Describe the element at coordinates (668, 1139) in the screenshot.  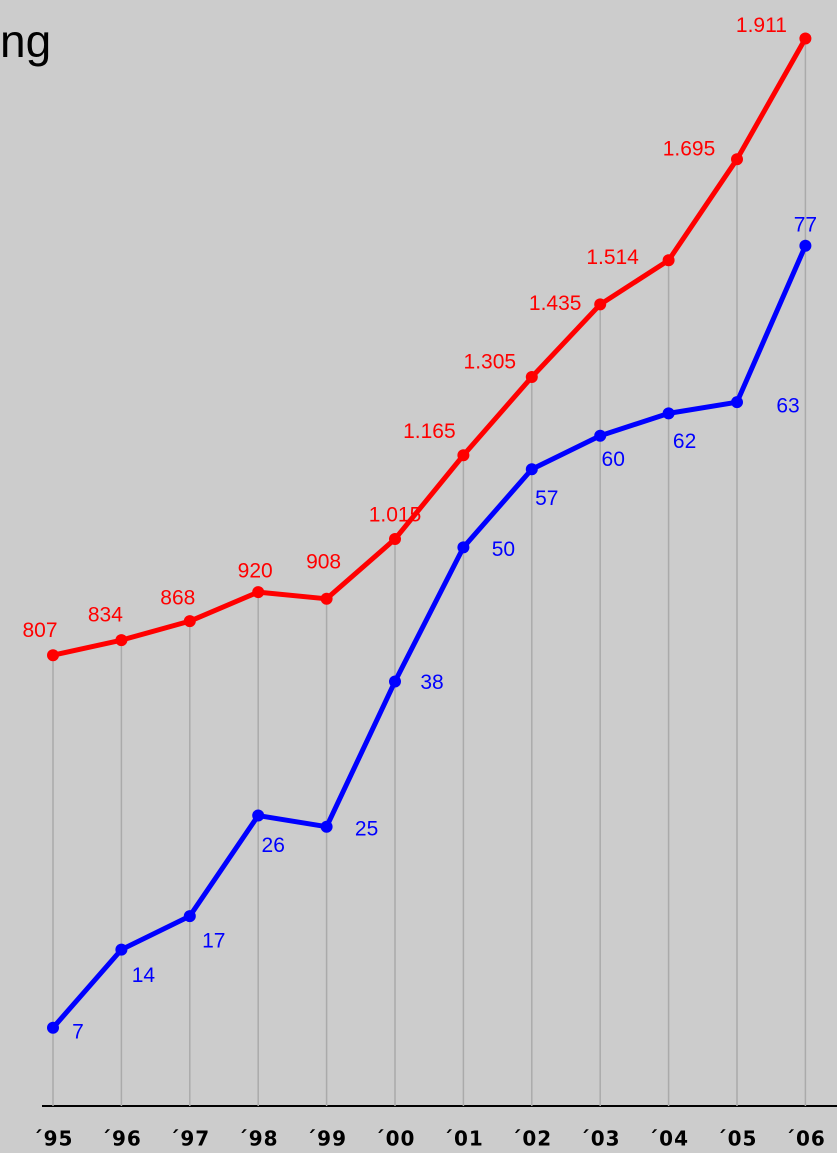
I see `x-tick-label: ´04` at that location.